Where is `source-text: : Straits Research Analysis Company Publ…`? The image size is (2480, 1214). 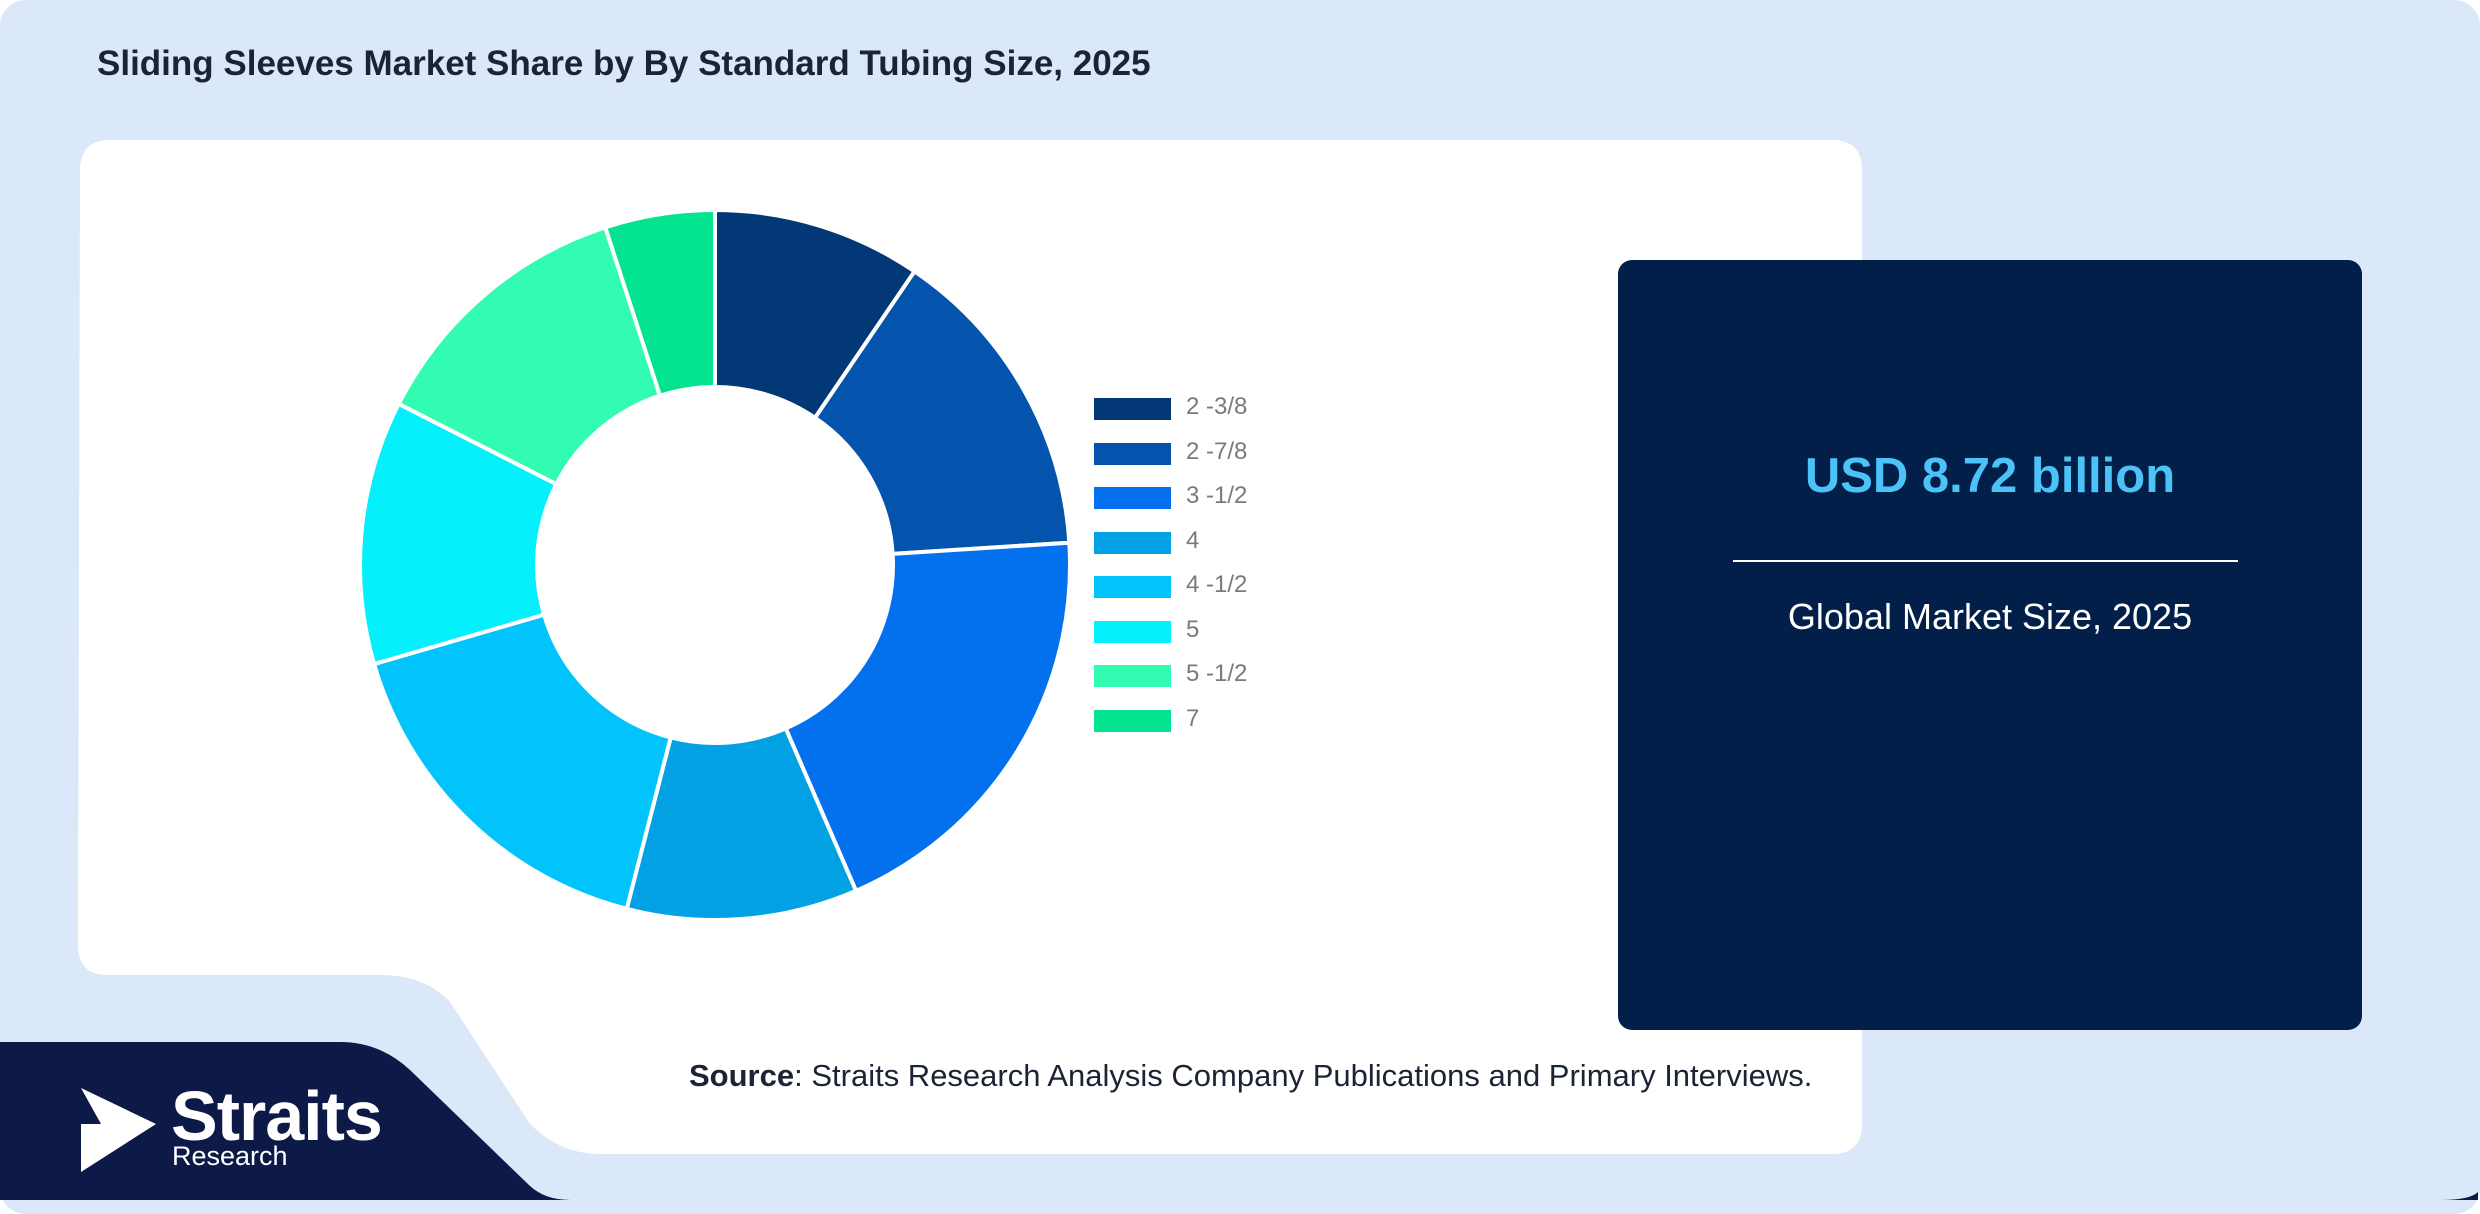
source-text: : Straits Research Analysis Company Publ… is located at coordinates (1303, 1075).